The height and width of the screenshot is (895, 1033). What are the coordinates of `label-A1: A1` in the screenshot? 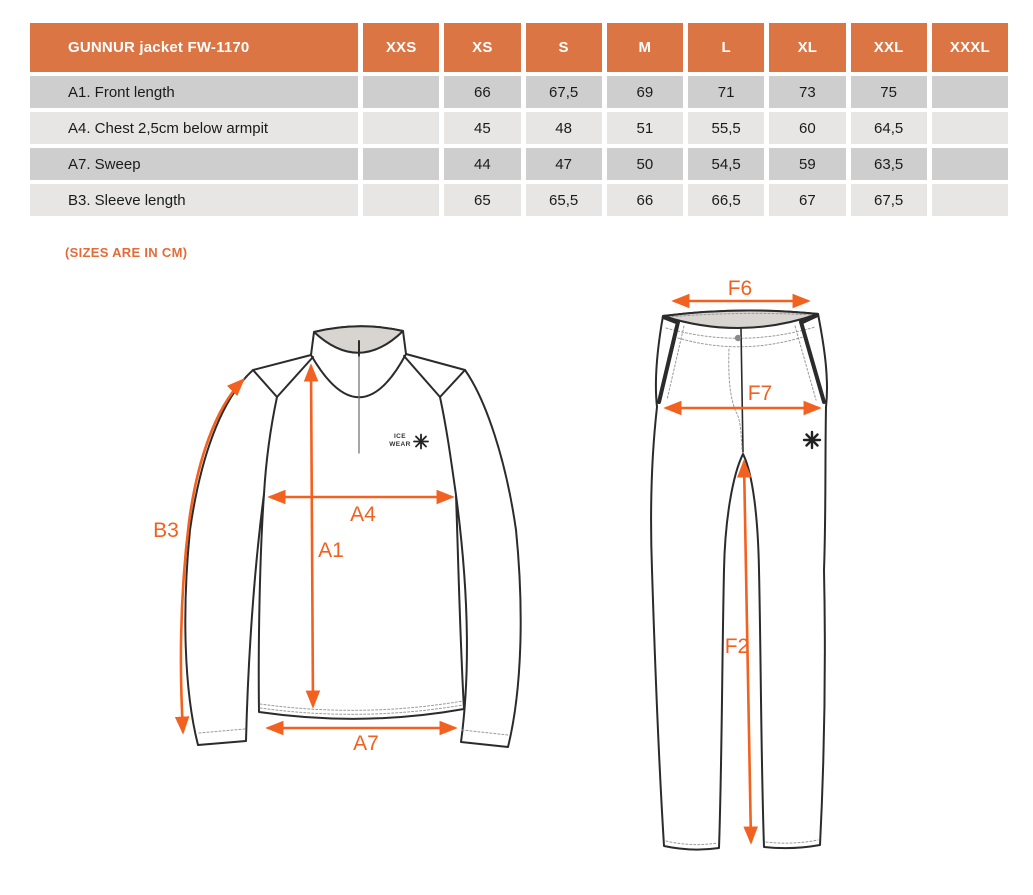 It's located at (331, 550).